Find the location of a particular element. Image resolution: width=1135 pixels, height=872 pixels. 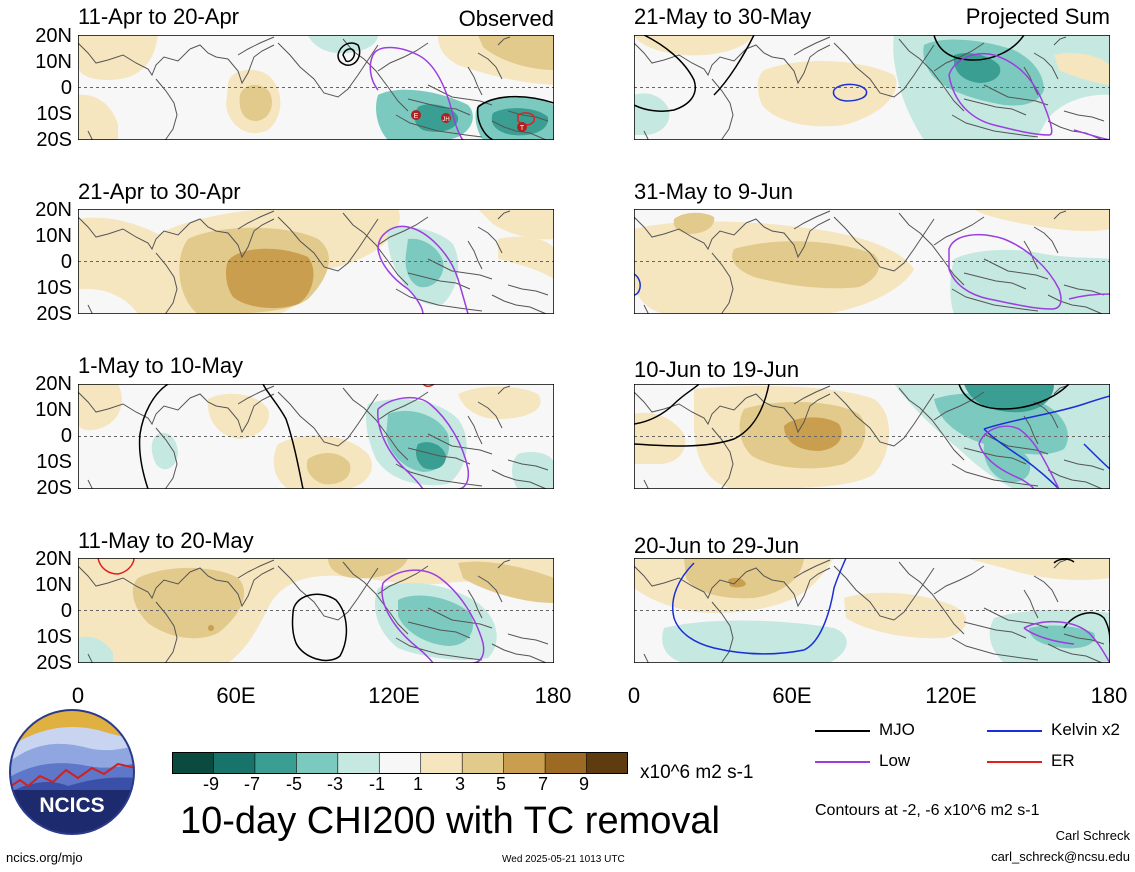

svg-text: JH is located at coordinates (445, 120).